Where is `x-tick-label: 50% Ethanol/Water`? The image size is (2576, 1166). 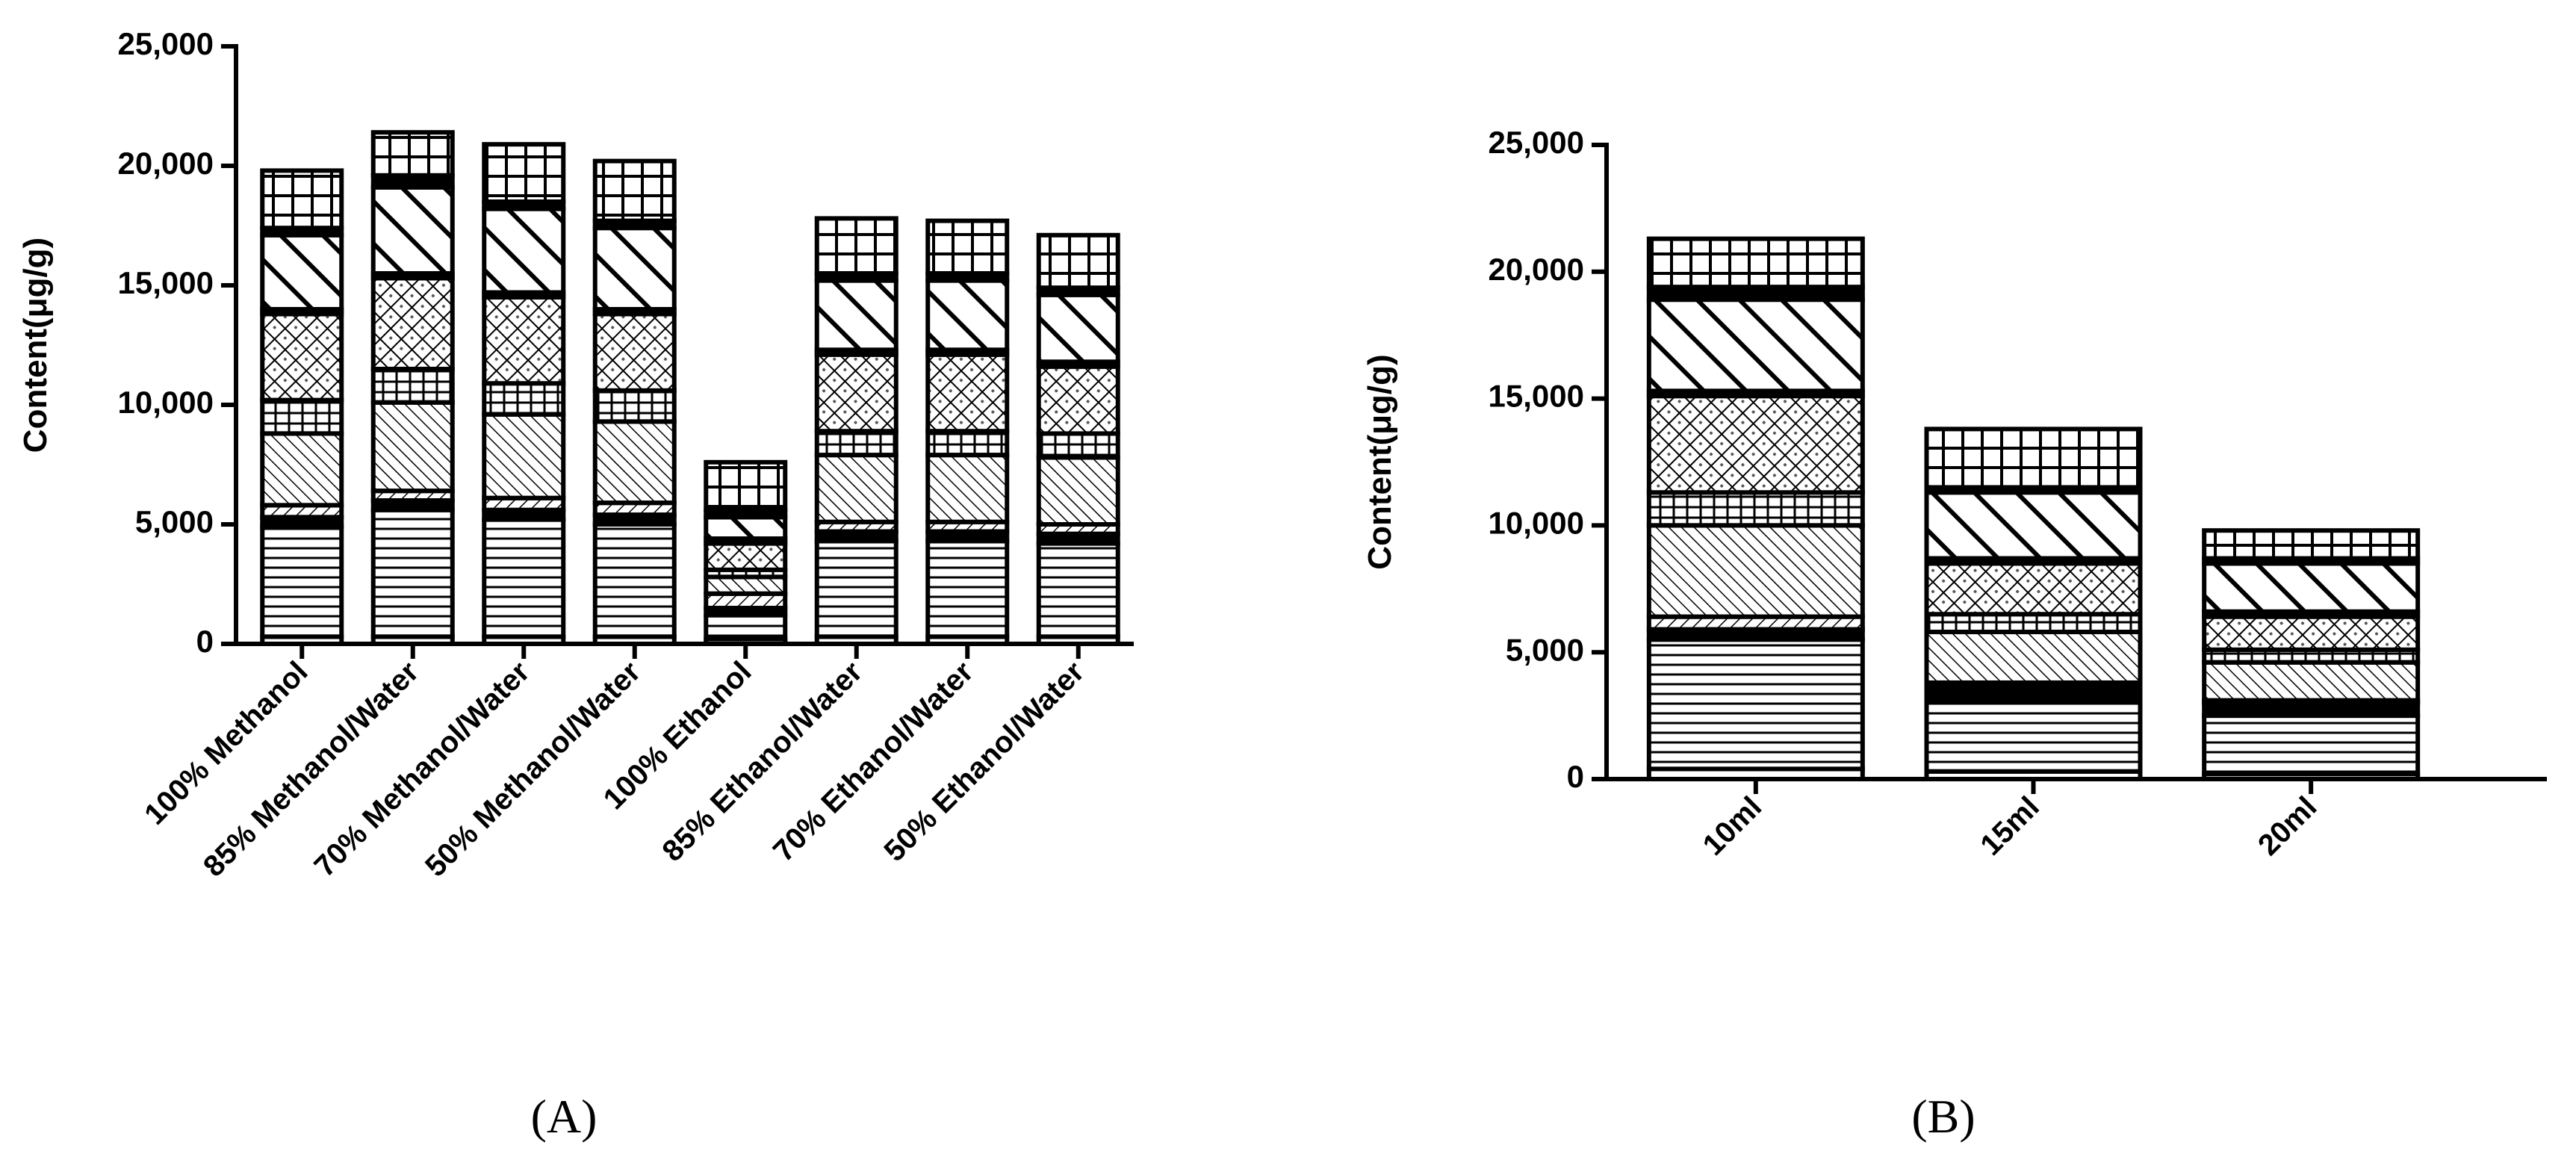 x-tick-label: 50% Ethanol/Water is located at coordinates (984, 761).